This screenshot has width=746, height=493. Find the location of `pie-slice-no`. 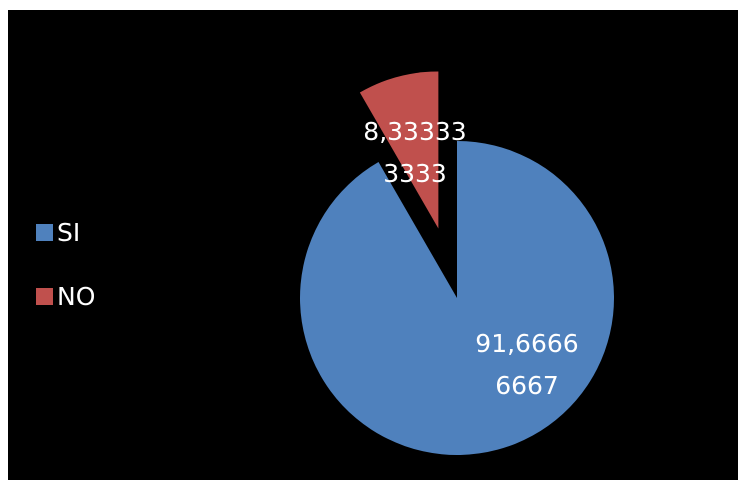

pie-slice-no is located at coordinates (399, 150).